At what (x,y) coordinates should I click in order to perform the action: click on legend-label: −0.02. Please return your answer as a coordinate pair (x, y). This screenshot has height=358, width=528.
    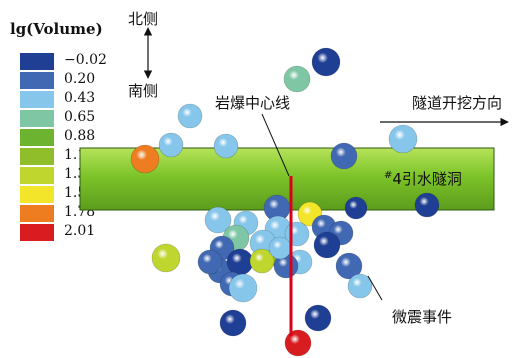
    Looking at the image, I should click on (85, 60).